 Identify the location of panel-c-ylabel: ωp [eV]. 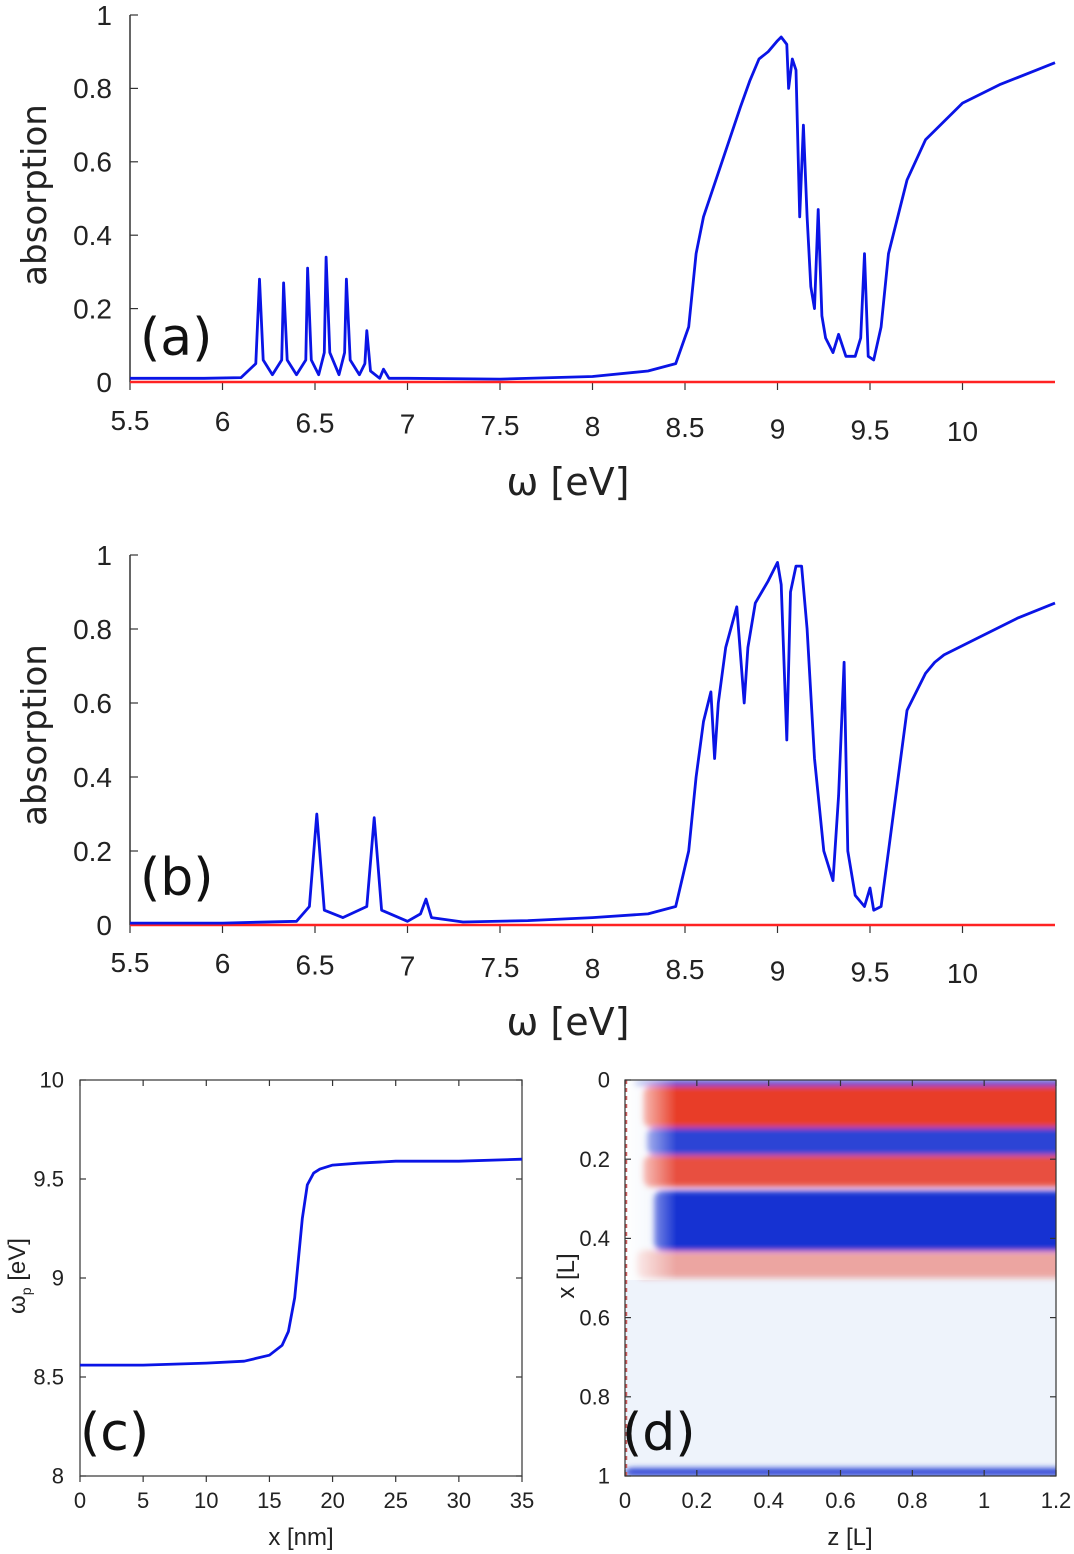
(19, 1276).